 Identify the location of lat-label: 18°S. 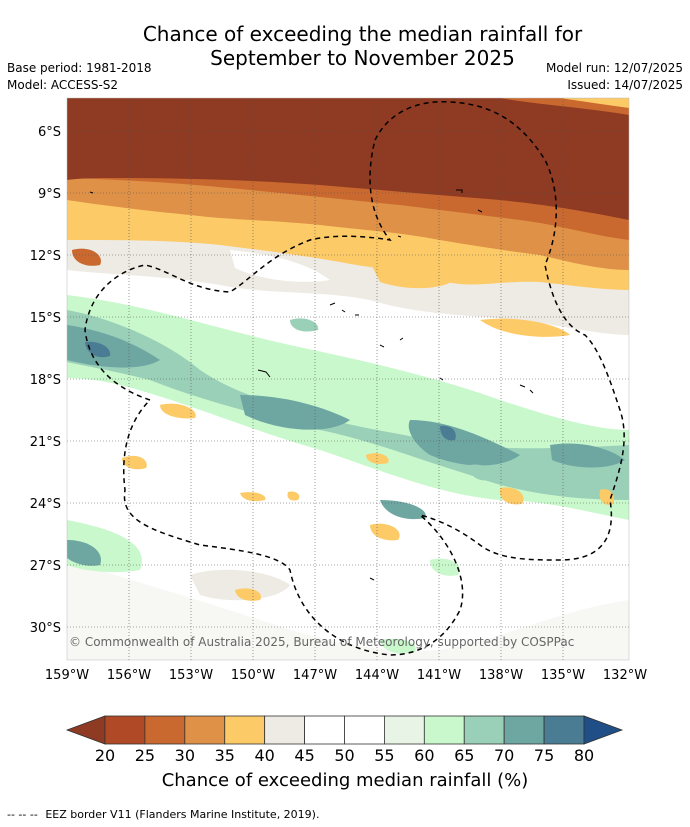
(45, 380).